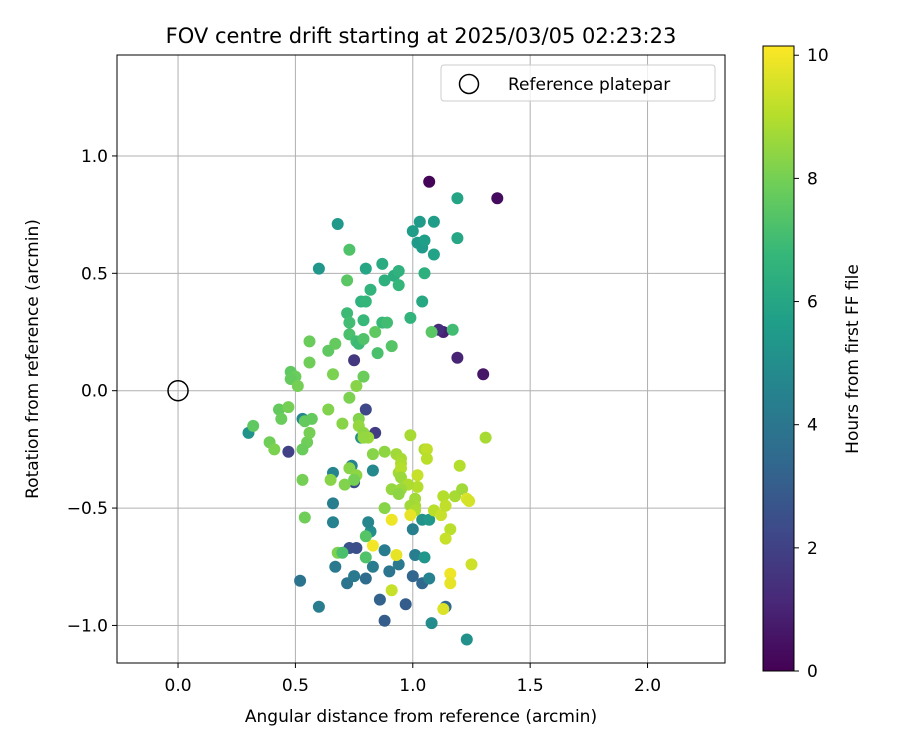 This screenshot has width=900, height=754. I want to click on colorbar-tick-label: 2, so click(812, 549).